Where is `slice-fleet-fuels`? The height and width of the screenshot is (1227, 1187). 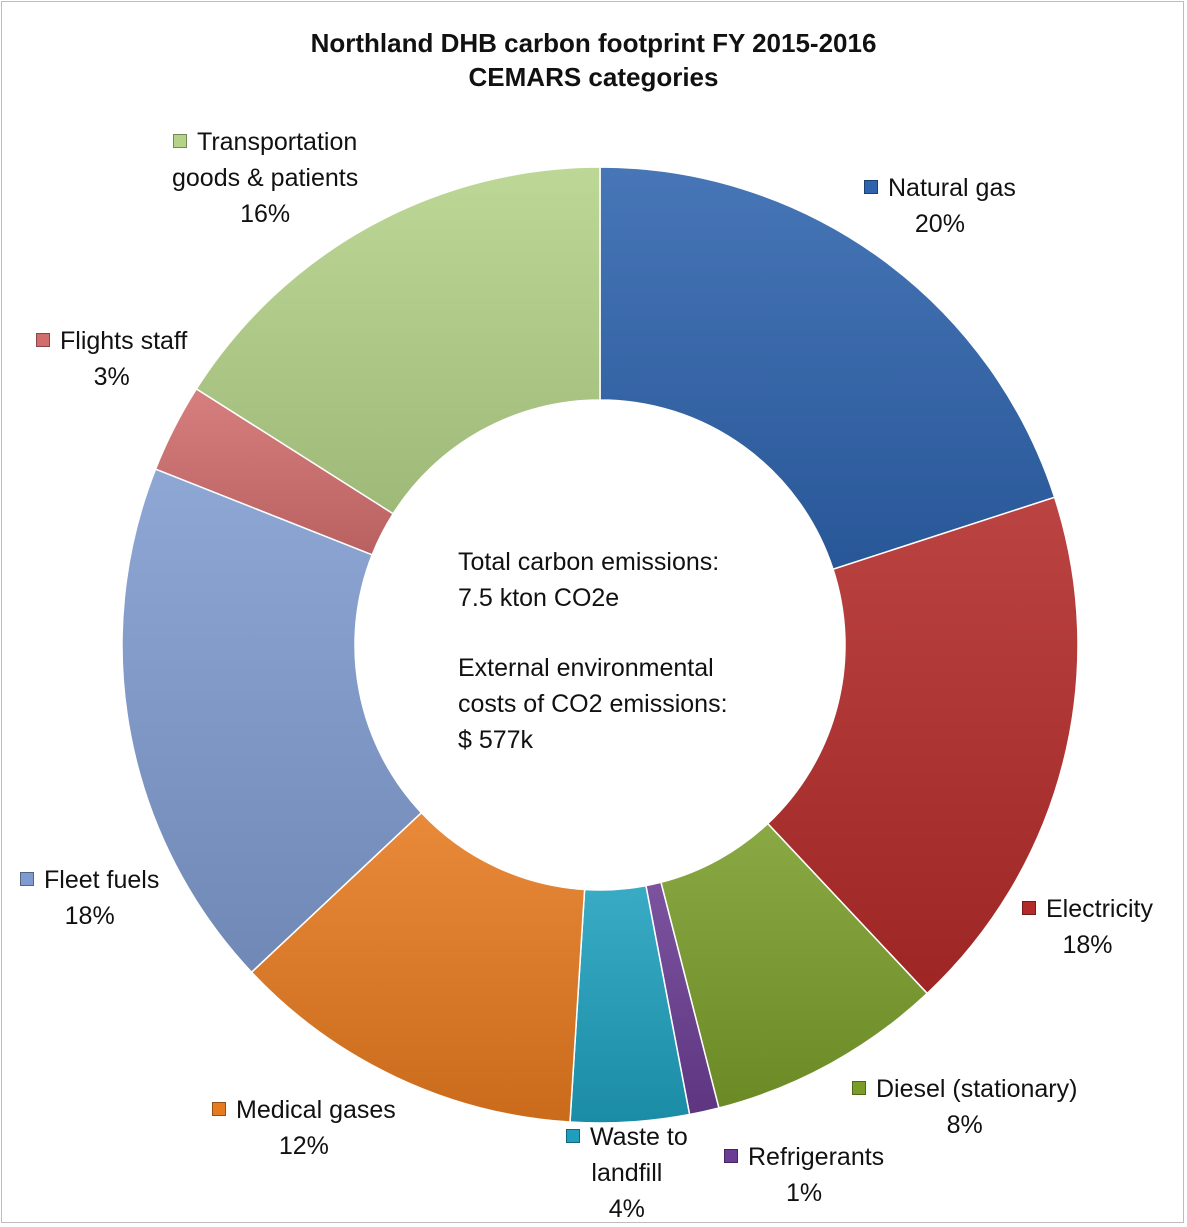
slice-fleet-fuels is located at coordinates (272, 721).